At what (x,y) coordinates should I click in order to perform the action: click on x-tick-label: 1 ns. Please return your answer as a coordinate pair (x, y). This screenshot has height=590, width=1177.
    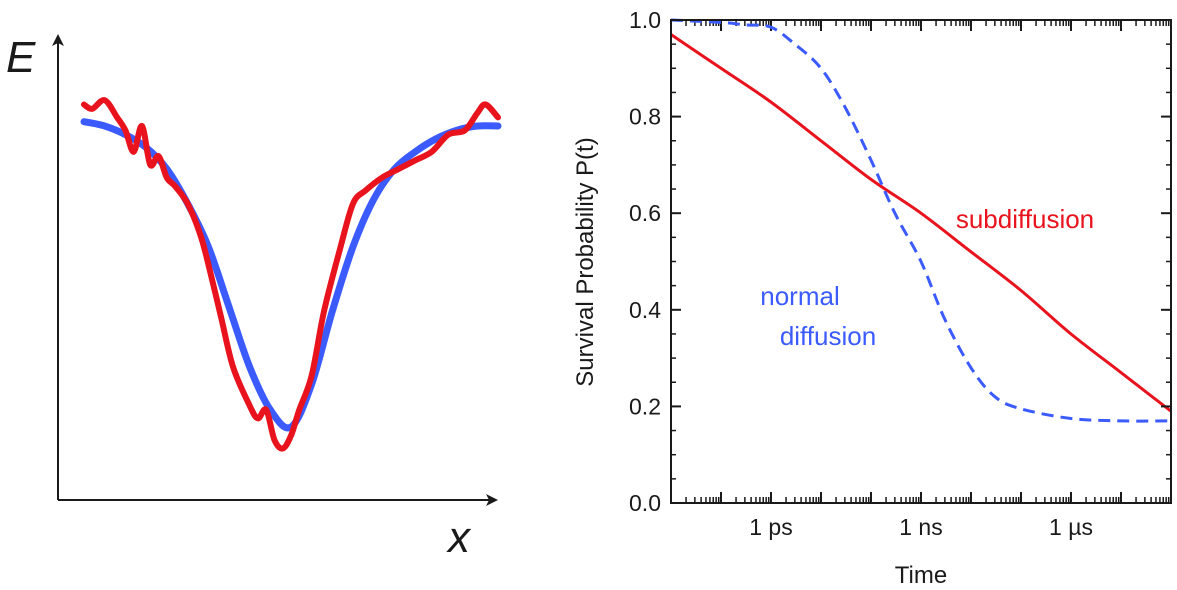
    Looking at the image, I should click on (920, 527).